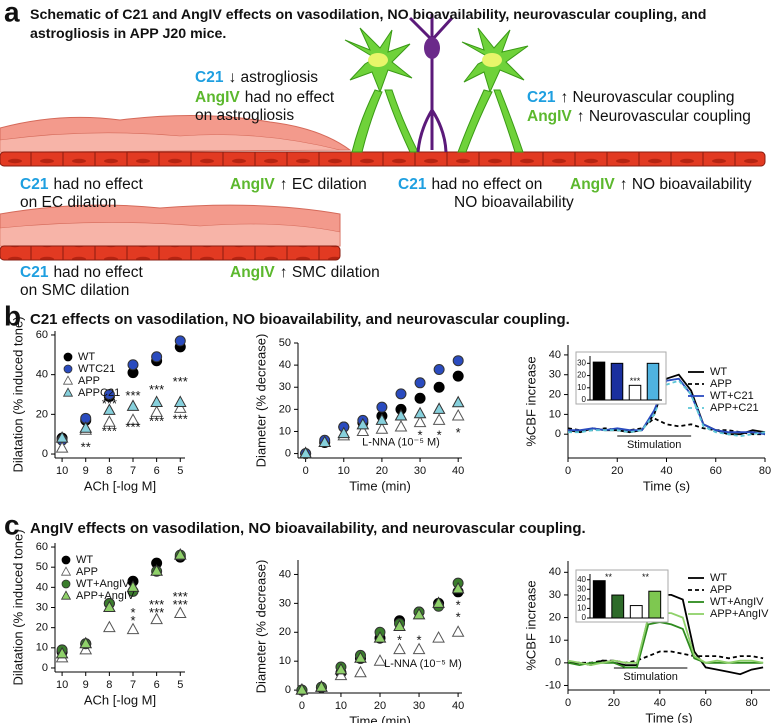 This screenshot has width=780, height=723. I want to click on y-tick-label: -10, so click(553, 685).